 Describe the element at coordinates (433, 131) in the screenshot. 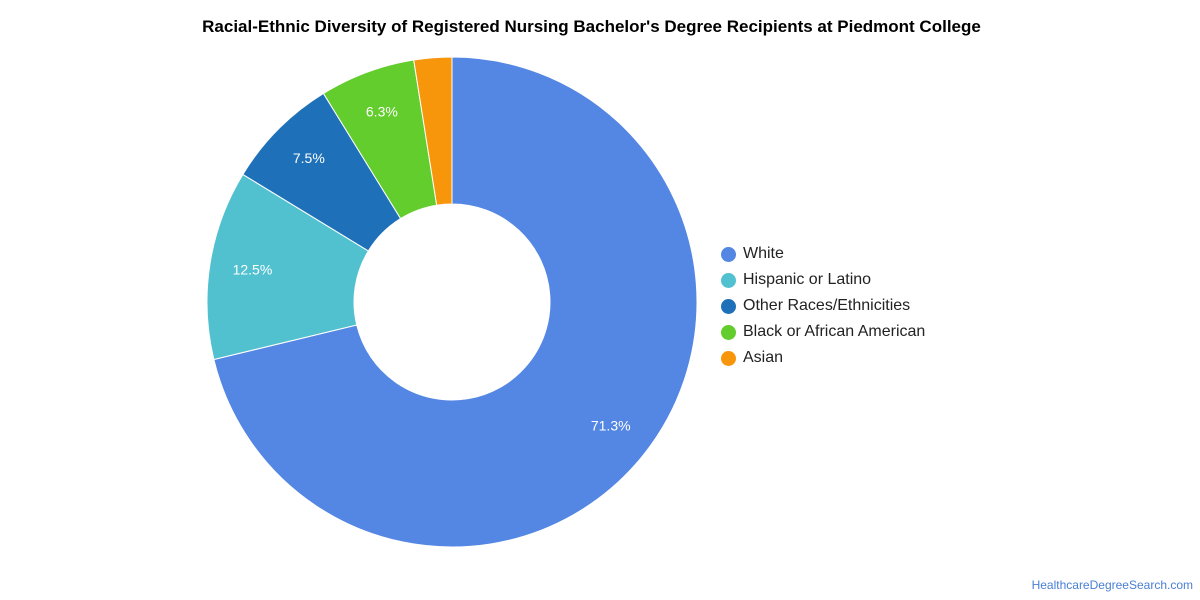

I see `slice-asian` at that location.